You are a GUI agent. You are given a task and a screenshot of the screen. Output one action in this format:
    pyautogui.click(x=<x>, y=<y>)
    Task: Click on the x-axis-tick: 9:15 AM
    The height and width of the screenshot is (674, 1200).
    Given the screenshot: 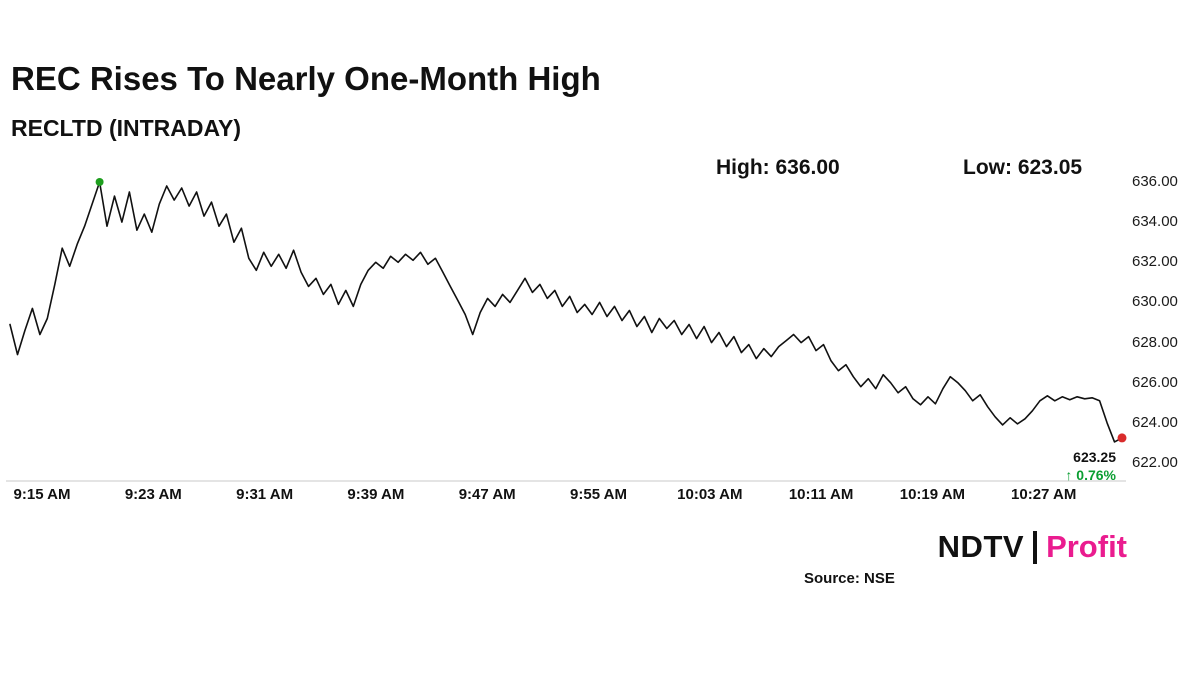 What is the action you would take?
    pyautogui.click(x=42, y=494)
    